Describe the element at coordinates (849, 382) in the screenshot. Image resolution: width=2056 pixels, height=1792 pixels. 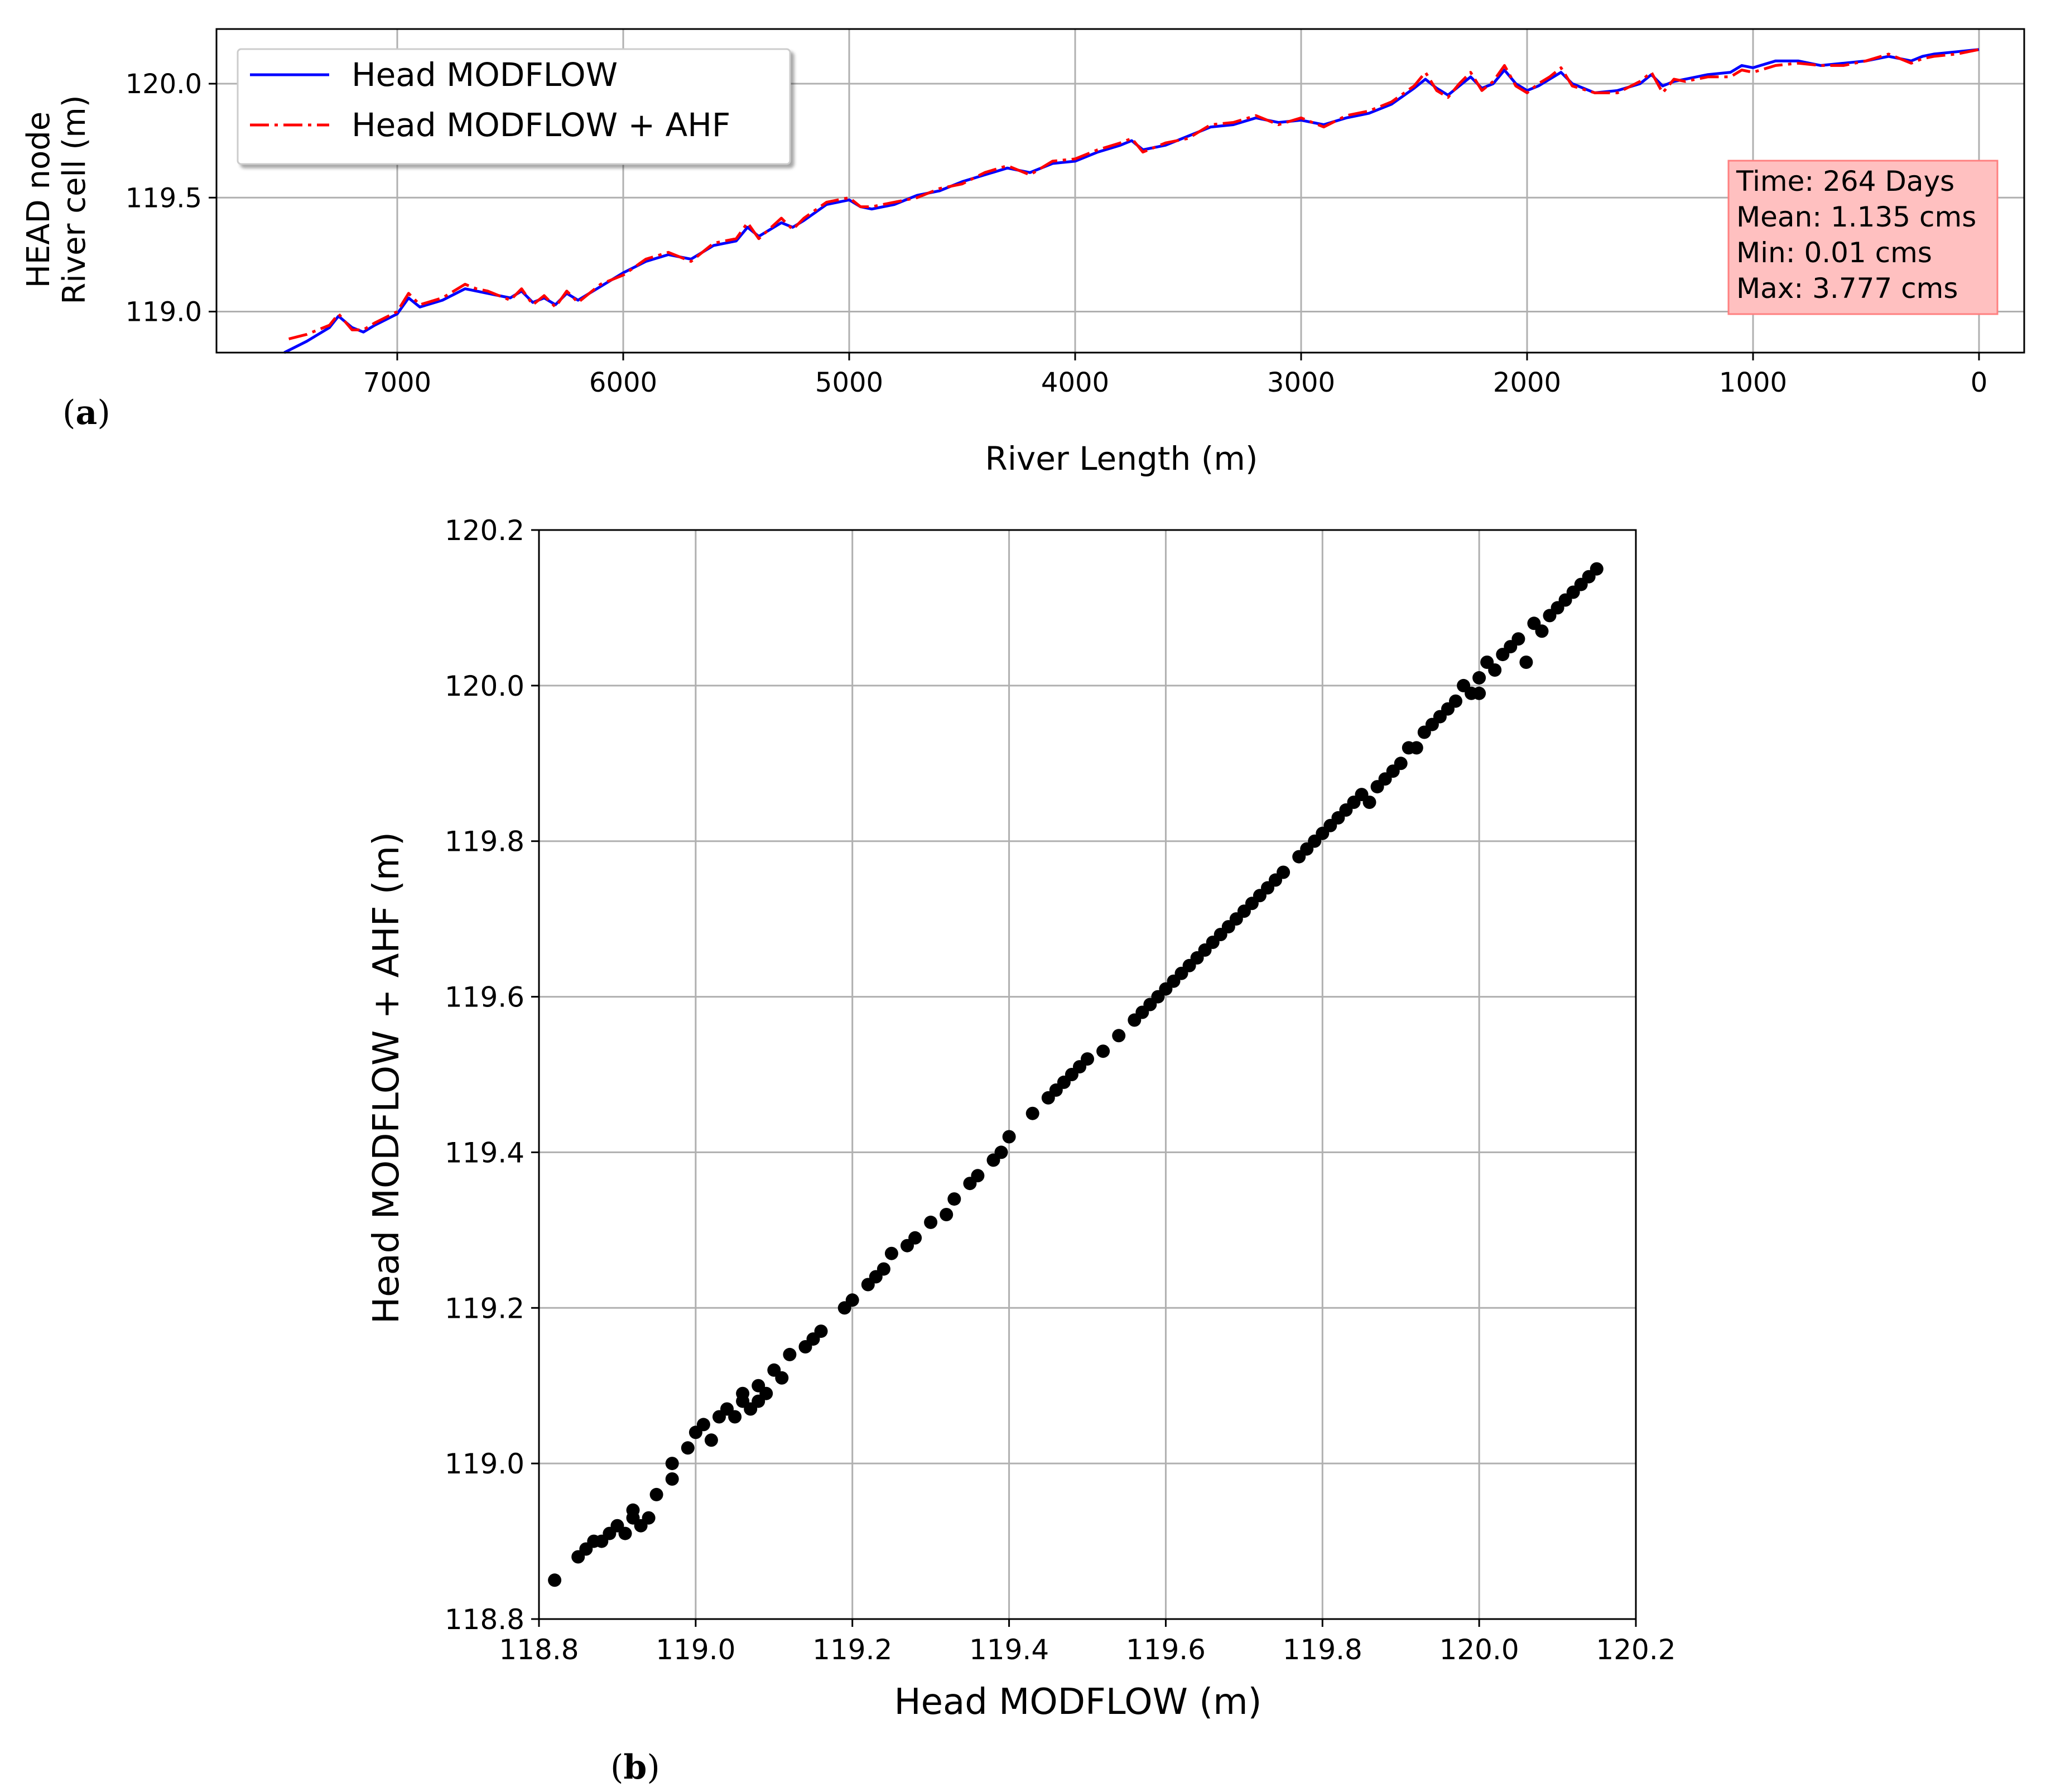
I see `panel-a-x-tick-label: 5000` at that location.